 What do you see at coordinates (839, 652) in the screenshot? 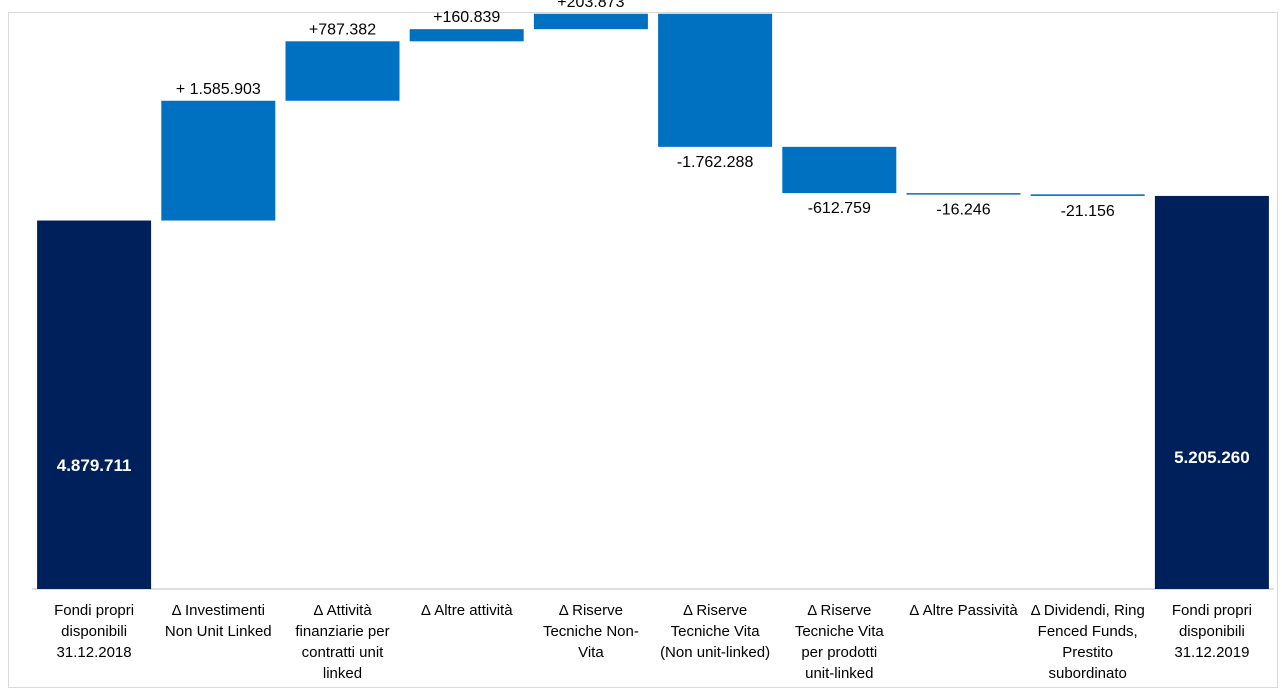
I see `category-label: per prodotti` at bounding box center [839, 652].